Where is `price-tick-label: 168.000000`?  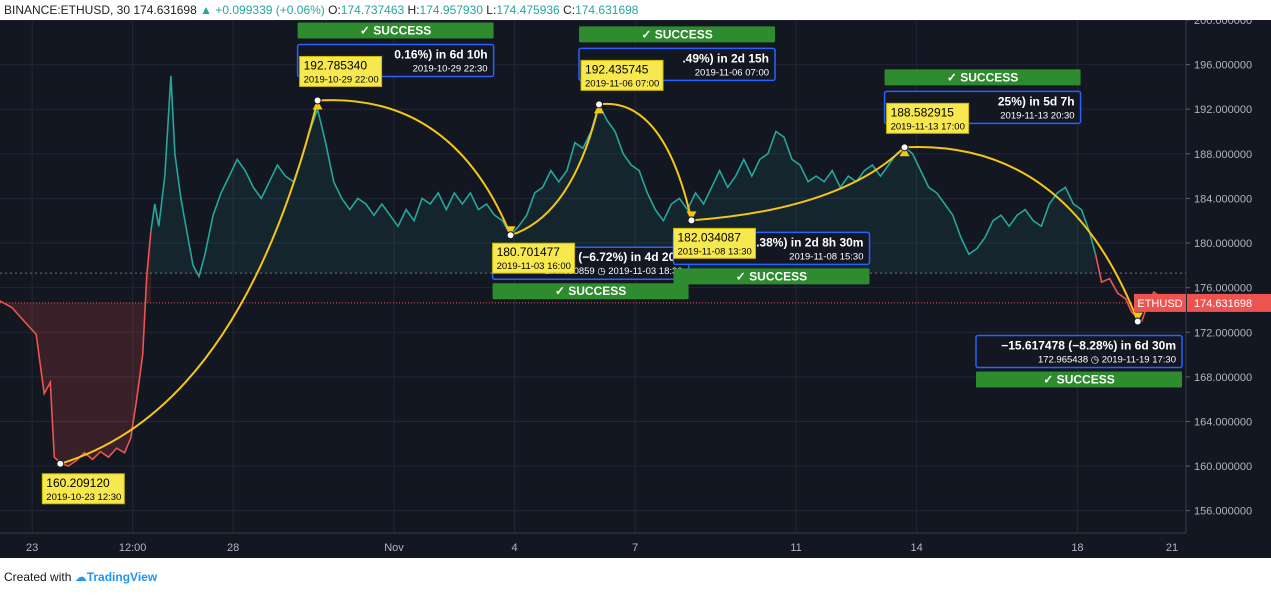 price-tick-label: 168.000000 is located at coordinates (1223, 378).